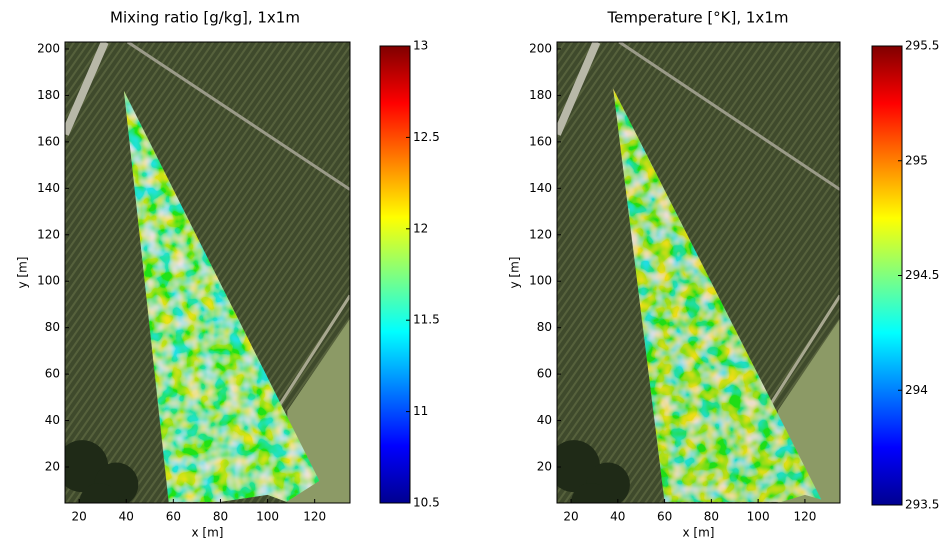 This screenshot has width=944, height=547. I want to click on colorbar-tick-label: 295, so click(916, 160).